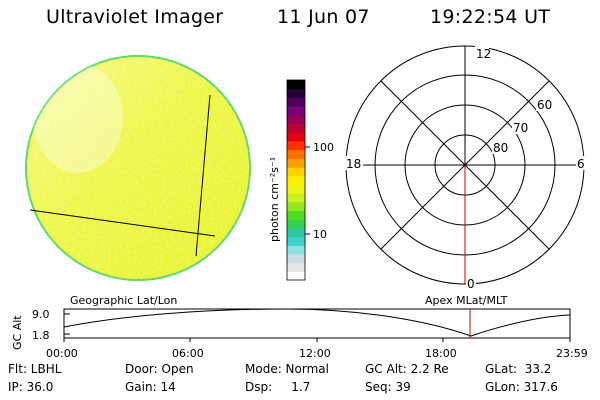 The width and height of the screenshot is (600, 400). Describe the element at coordinates (35, 369) in the screenshot. I see `filter-readout: Flt: LBHL` at that location.